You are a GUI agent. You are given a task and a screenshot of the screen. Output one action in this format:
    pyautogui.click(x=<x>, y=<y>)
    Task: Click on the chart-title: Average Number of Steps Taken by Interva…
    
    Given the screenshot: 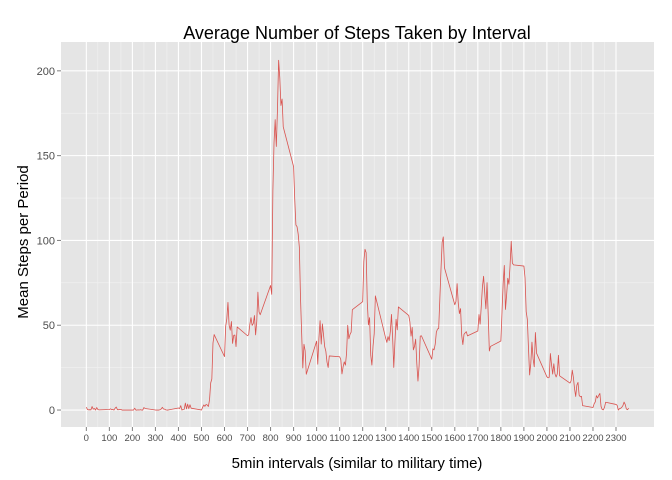 What is the action you would take?
    pyautogui.click(x=357, y=33)
    